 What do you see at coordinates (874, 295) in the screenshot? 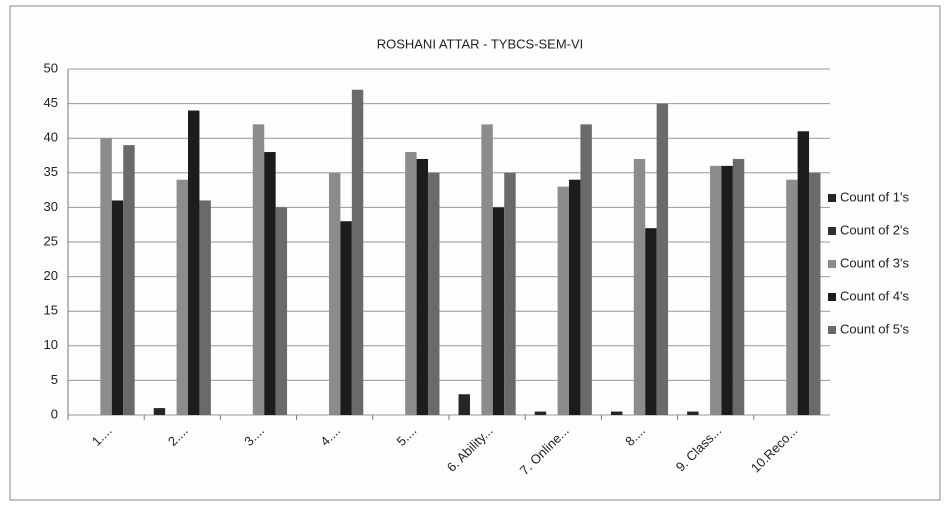
I see `legend-label: Count of 4's` at bounding box center [874, 295].